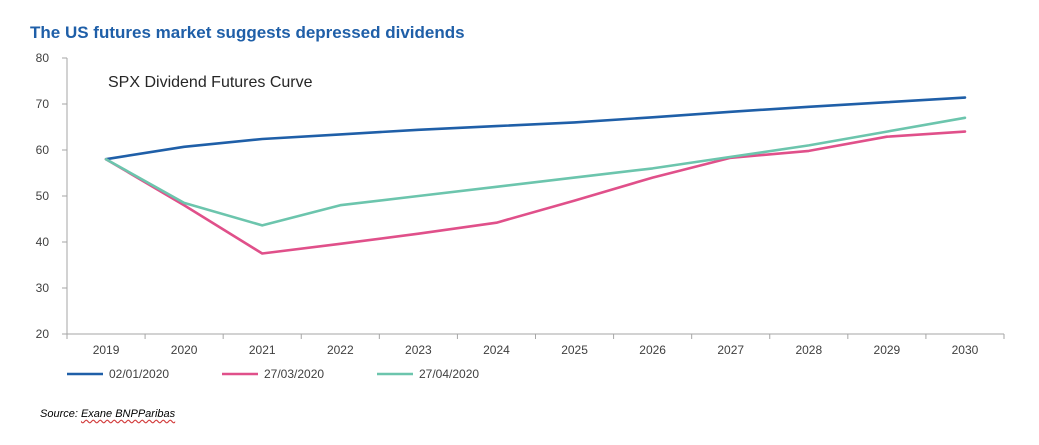 Image resolution: width=1039 pixels, height=445 pixels. I want to click on chart-title: SPX Dividend Futures Curve, so click(210, 82).